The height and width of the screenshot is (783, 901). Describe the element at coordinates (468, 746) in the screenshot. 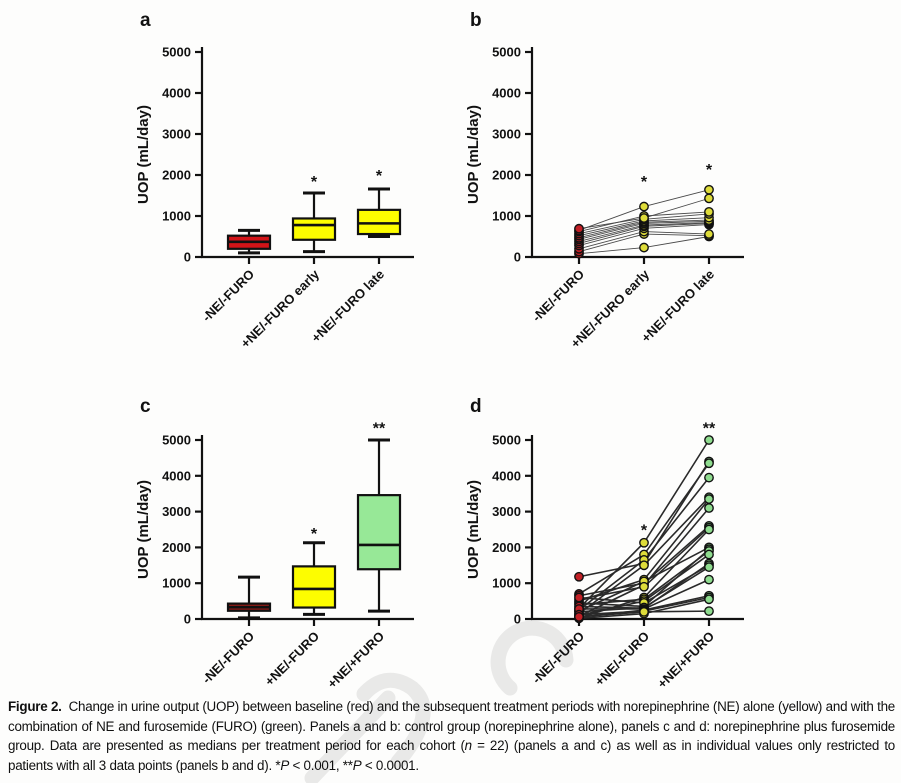

I see `figure-caption-n: n` at that location.